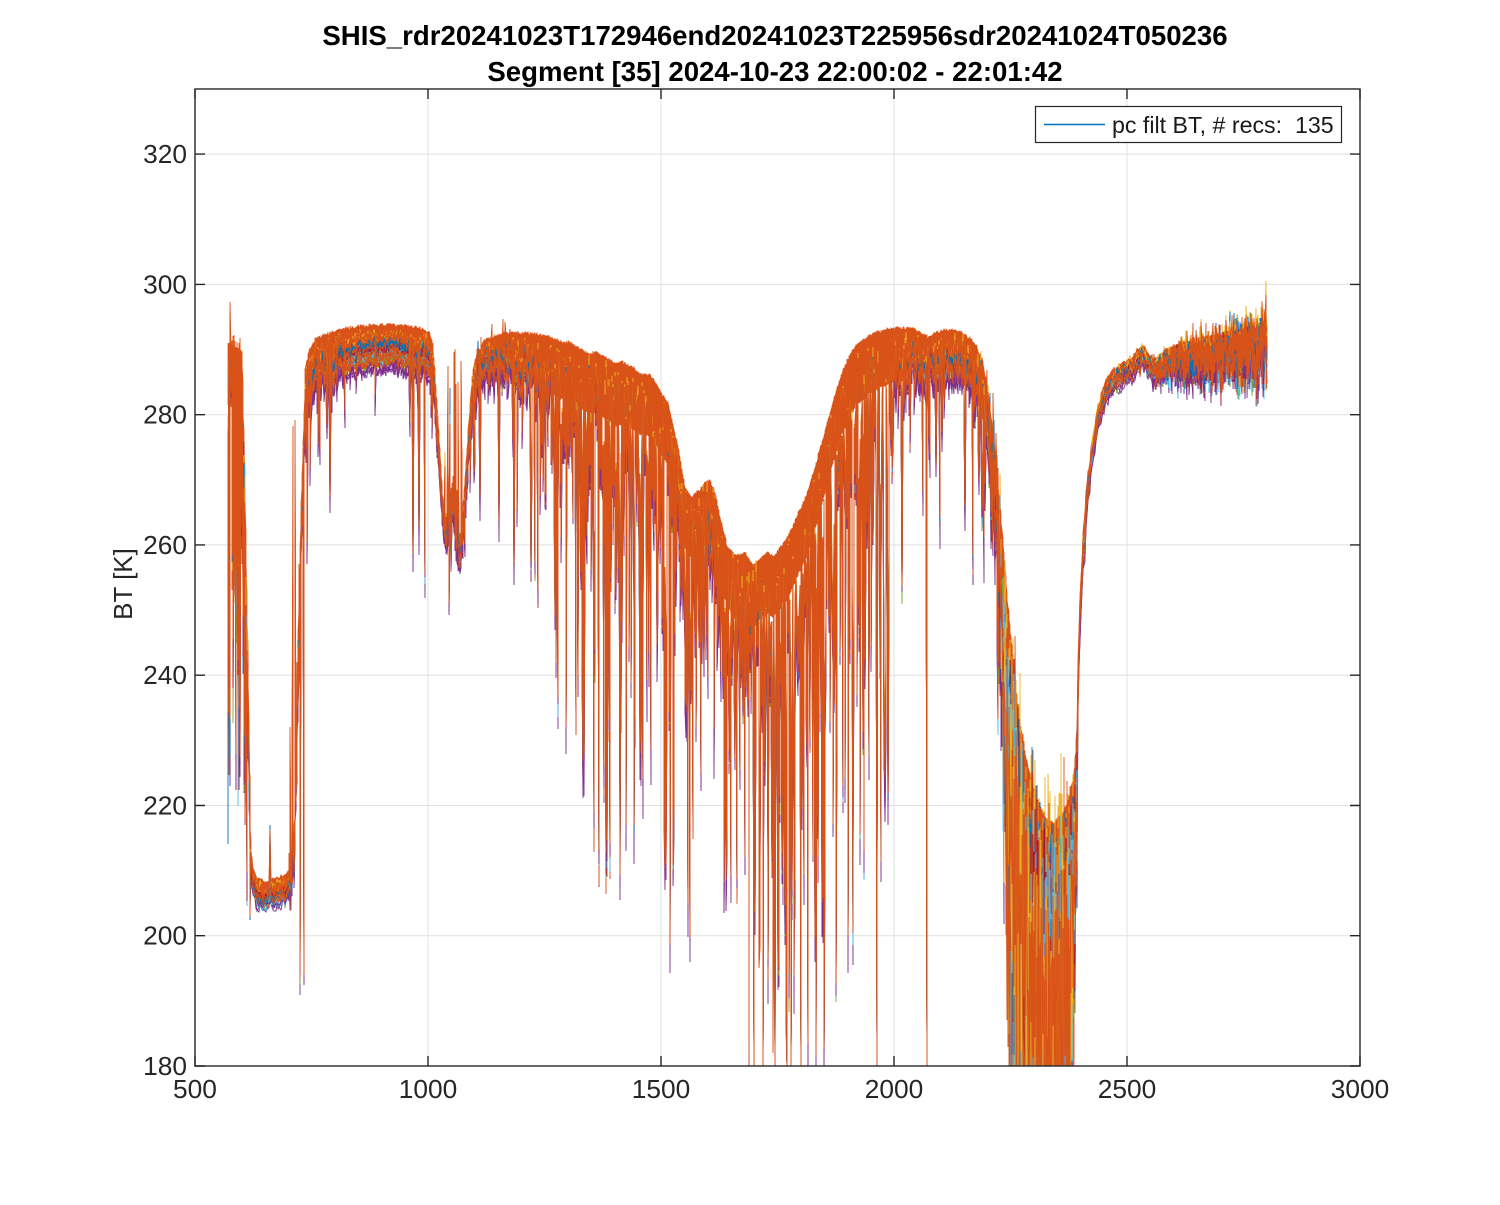 The image size is (1500, 1205). What do you see at coordinates (428, 1089) in the screenshot?
I see `svg-text: 1000` at bounding box center [428, 1089].